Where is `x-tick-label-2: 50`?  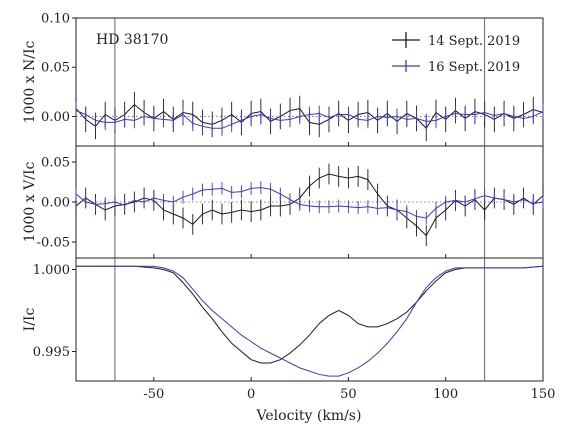 x-tick-label-2: 50 is located at coordinates (348, 394).